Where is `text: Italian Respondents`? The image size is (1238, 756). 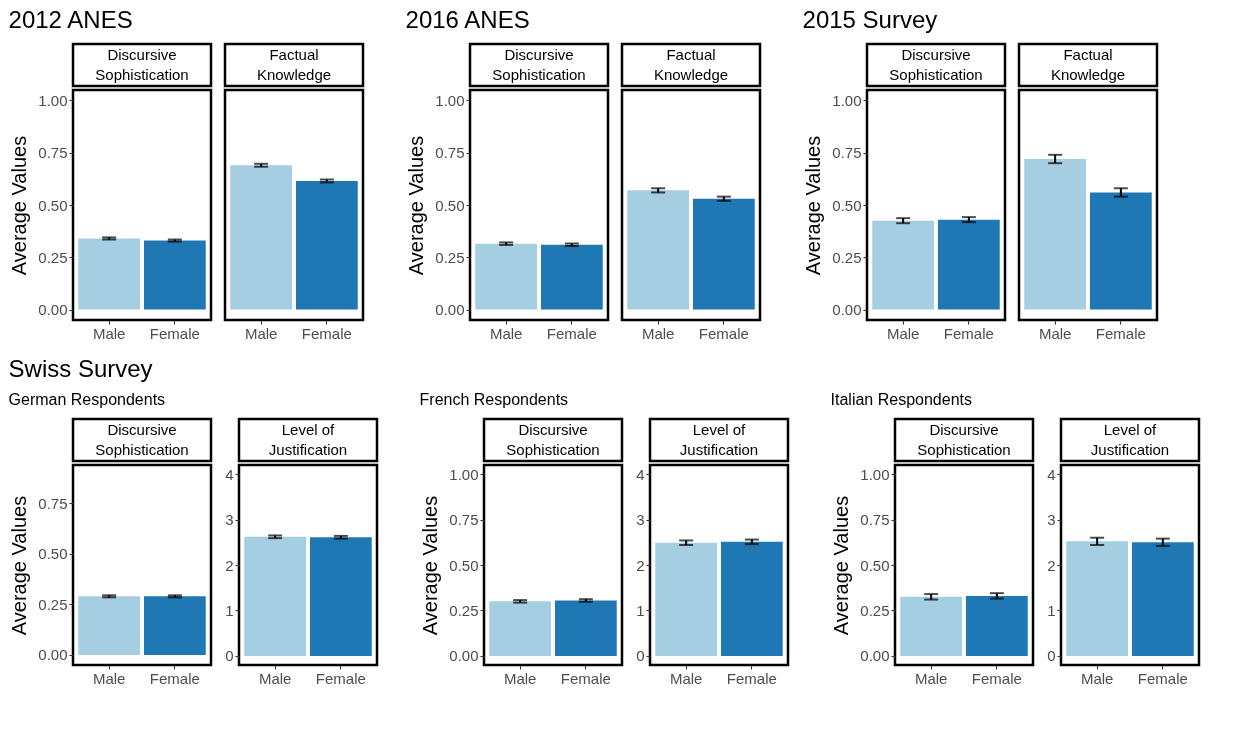 text: Italian Respondents is located at coordinates (901, 399).